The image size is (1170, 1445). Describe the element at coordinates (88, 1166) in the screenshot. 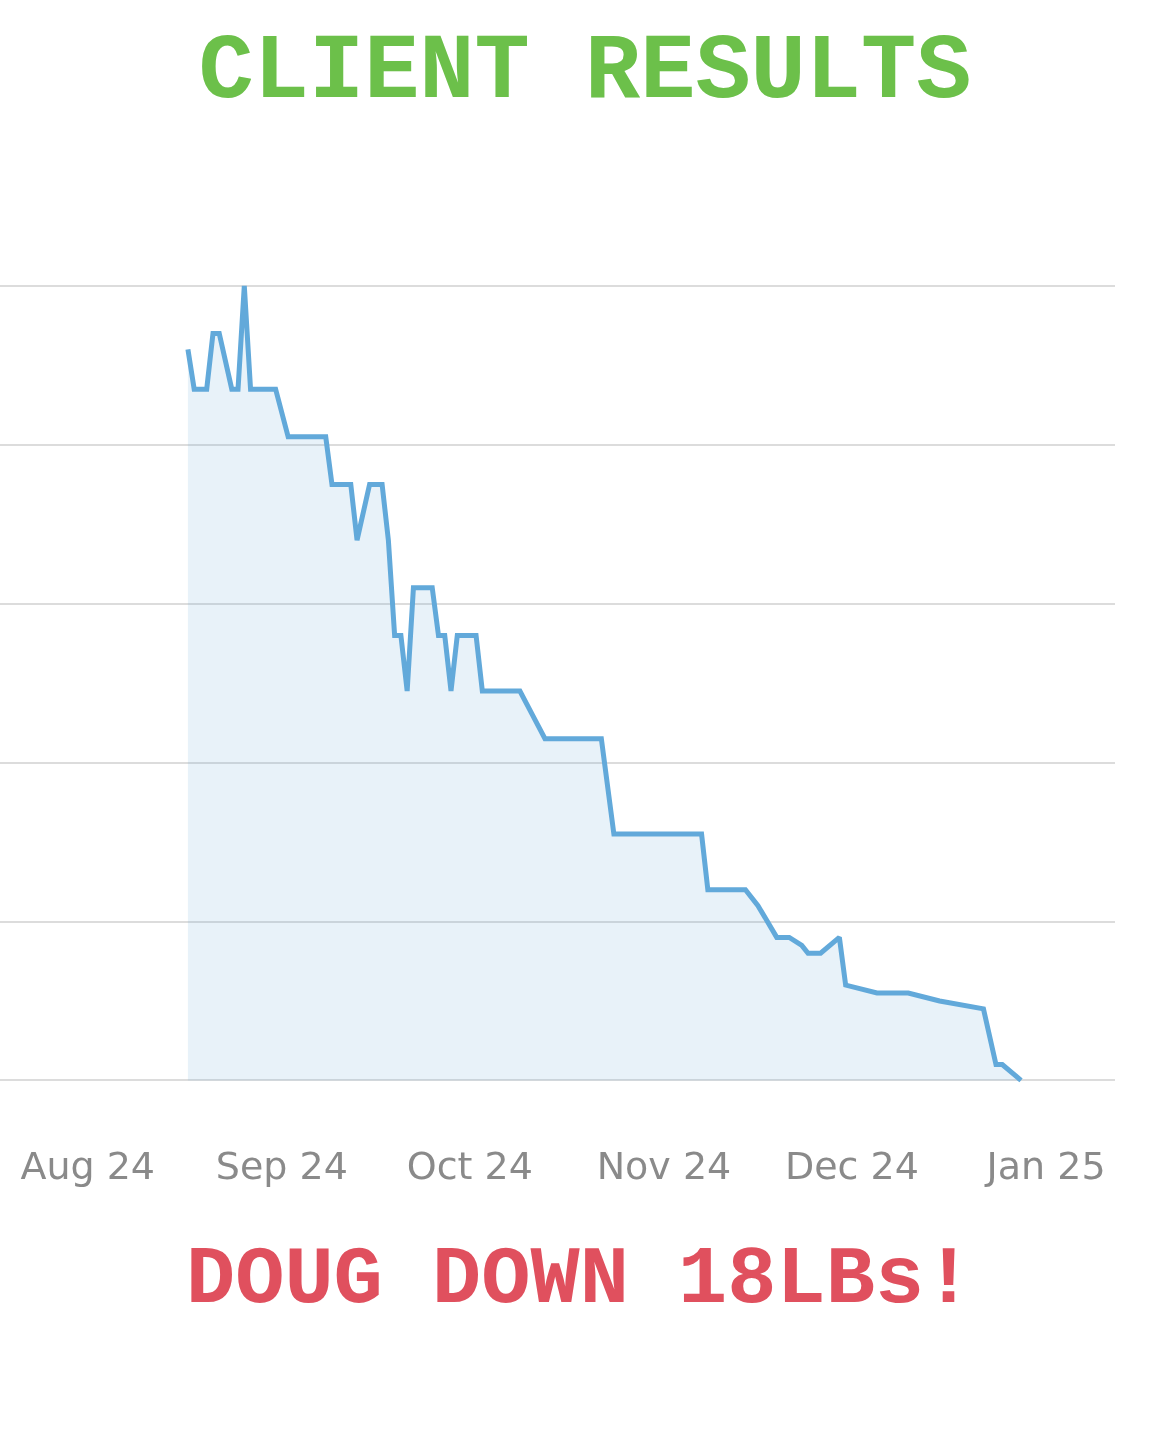

I see `x-tick-label: Aug 24` at that location.